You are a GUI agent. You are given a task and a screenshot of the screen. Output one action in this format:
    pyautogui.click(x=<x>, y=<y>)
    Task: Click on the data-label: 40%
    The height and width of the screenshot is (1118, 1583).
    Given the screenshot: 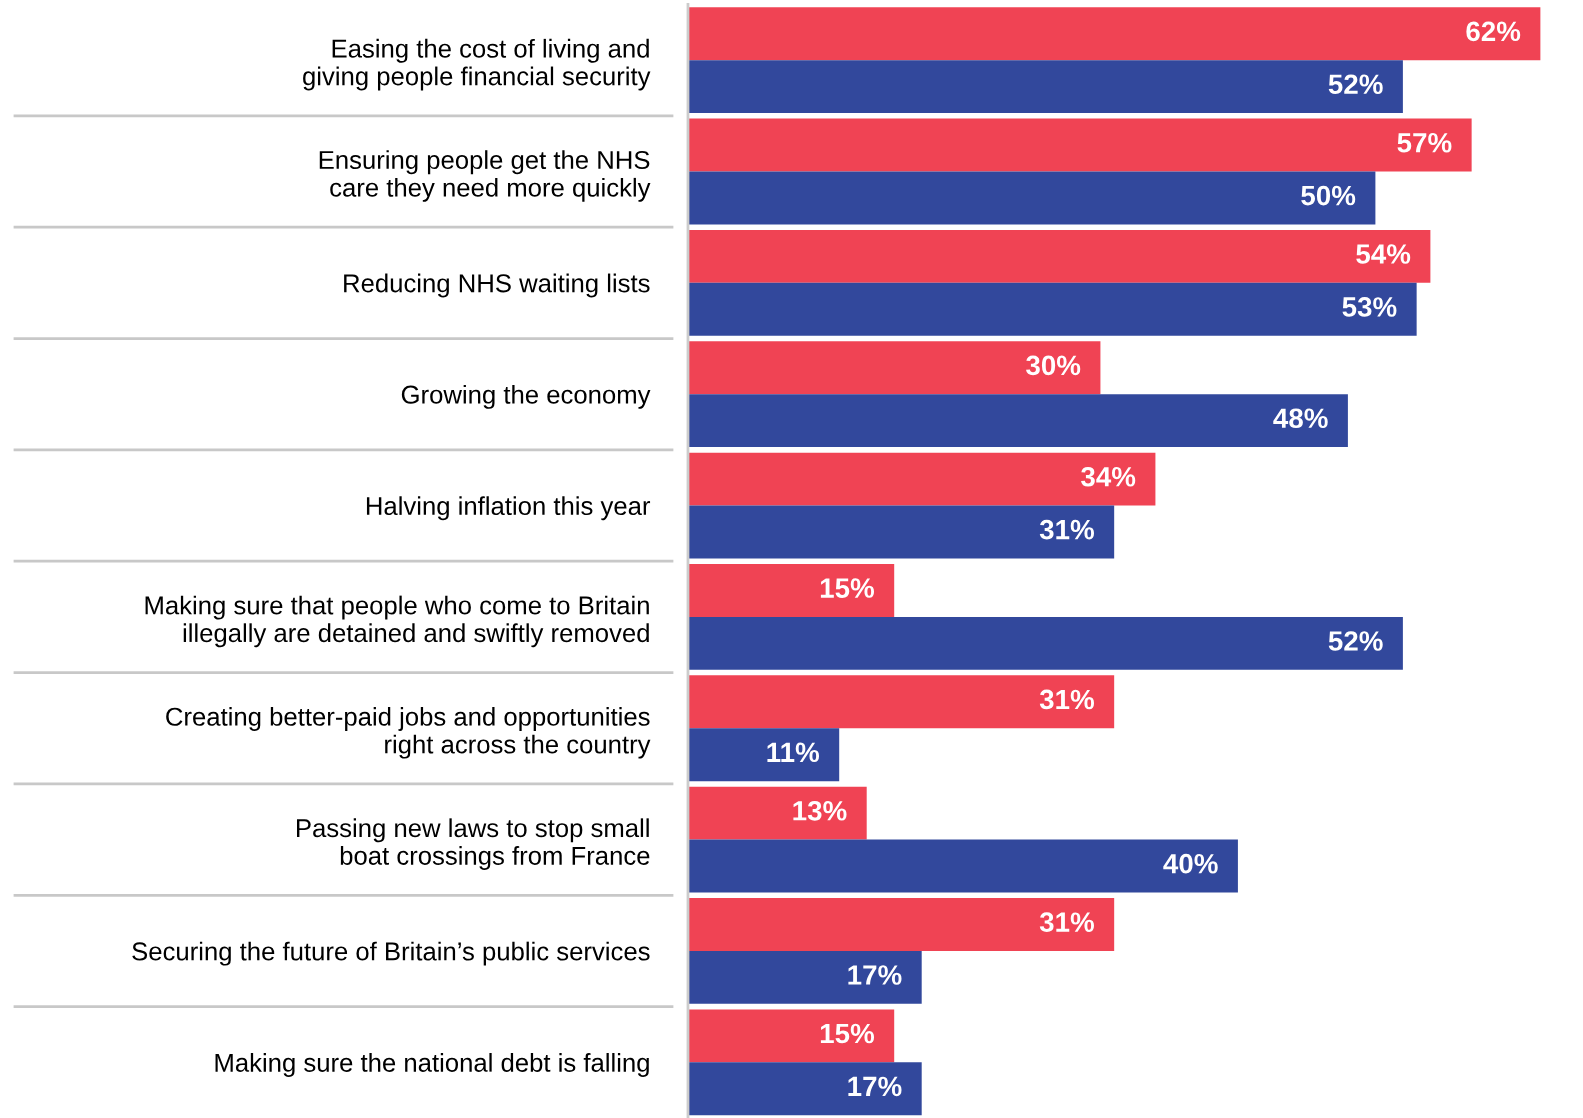 What is the action you would take?
    pyautogui.click(x=1190, y=863)
    